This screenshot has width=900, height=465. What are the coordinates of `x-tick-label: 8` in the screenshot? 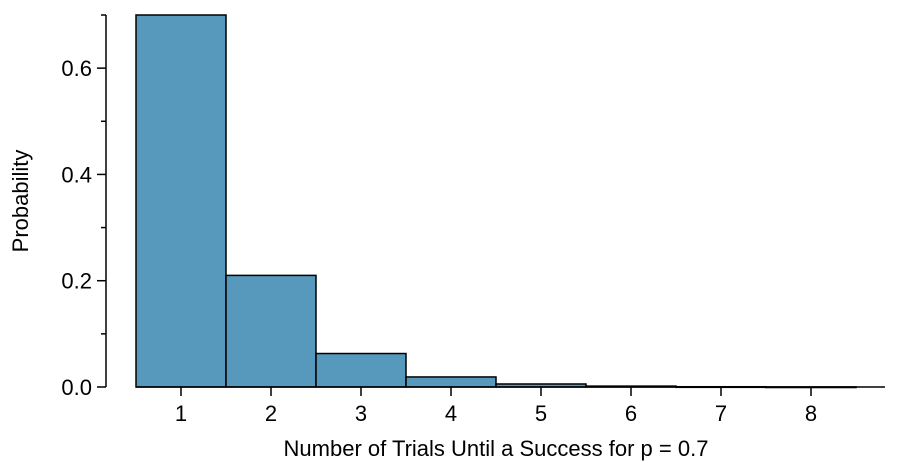 It's located at (811, 413).